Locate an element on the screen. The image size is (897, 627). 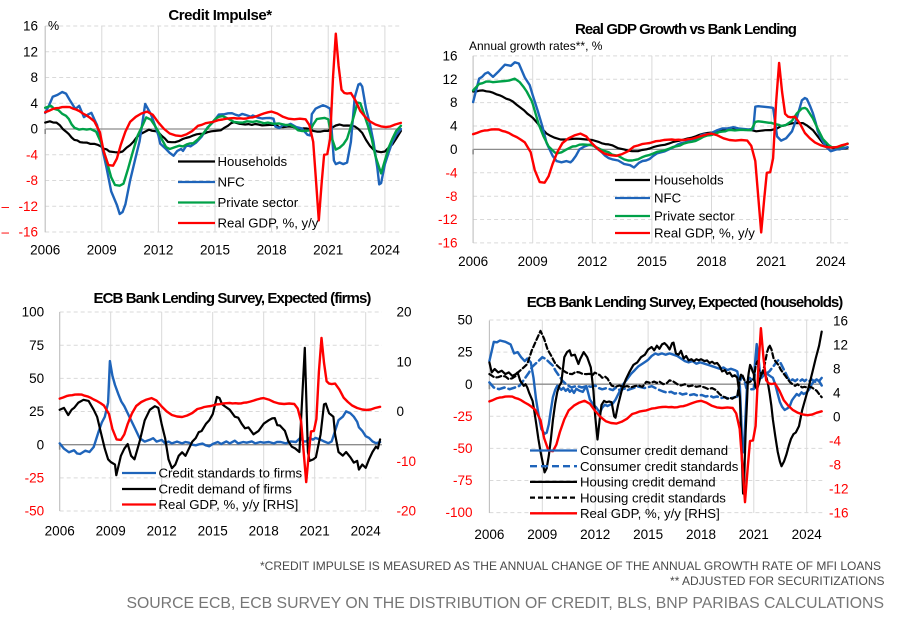
svg-text: 10 is located at coordinates (404, 361).